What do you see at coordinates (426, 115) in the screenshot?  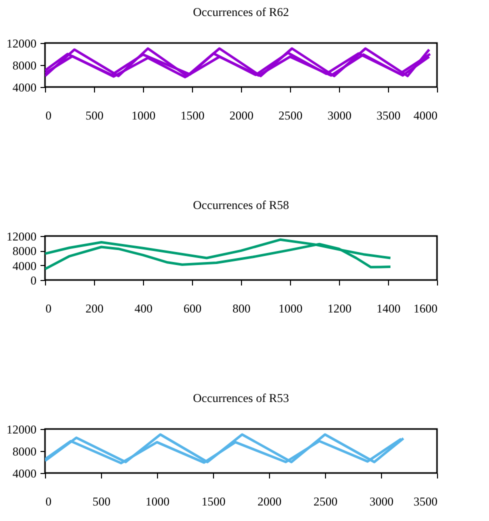 I see `x-tick-label: 4000` at bounding box center [426, 115].